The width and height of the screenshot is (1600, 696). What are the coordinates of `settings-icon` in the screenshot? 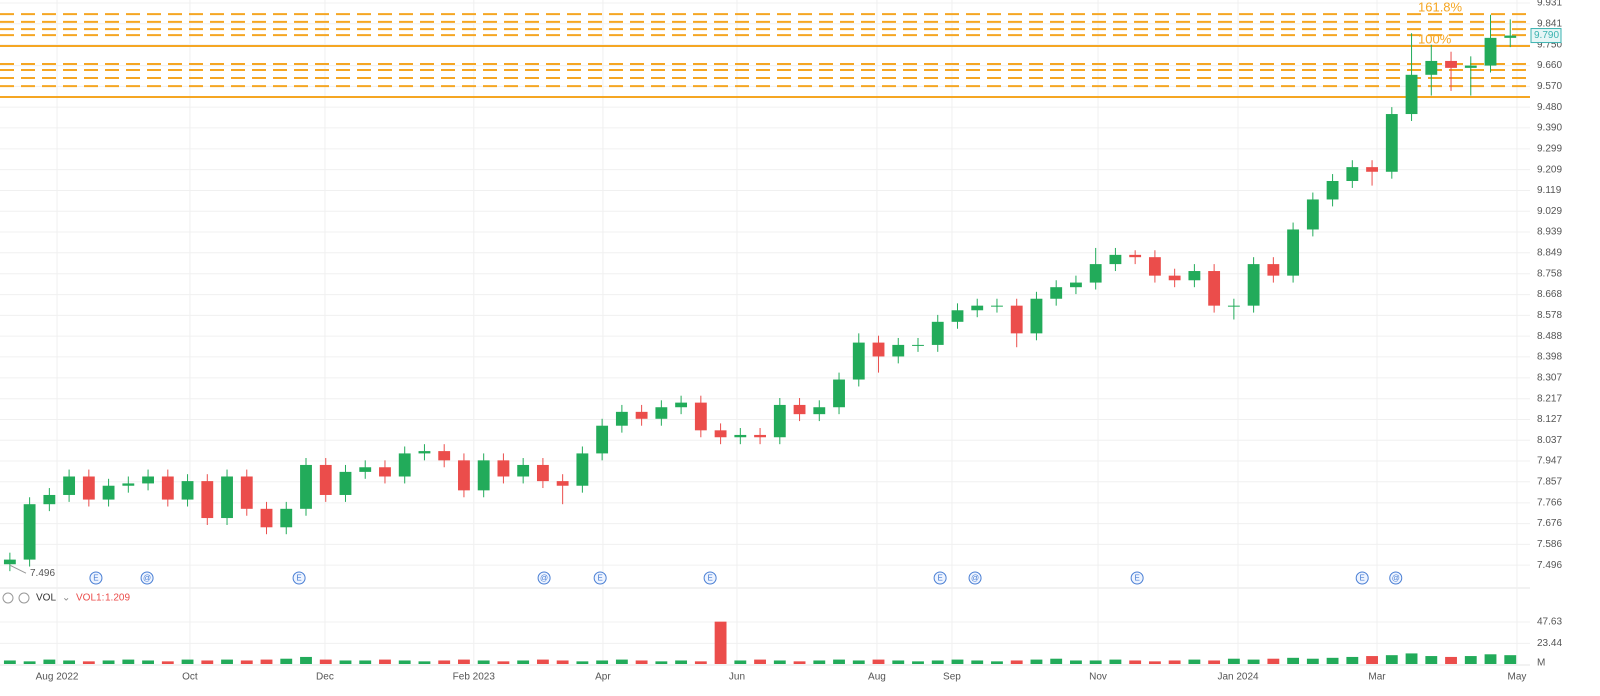 It's located at (8, 598).